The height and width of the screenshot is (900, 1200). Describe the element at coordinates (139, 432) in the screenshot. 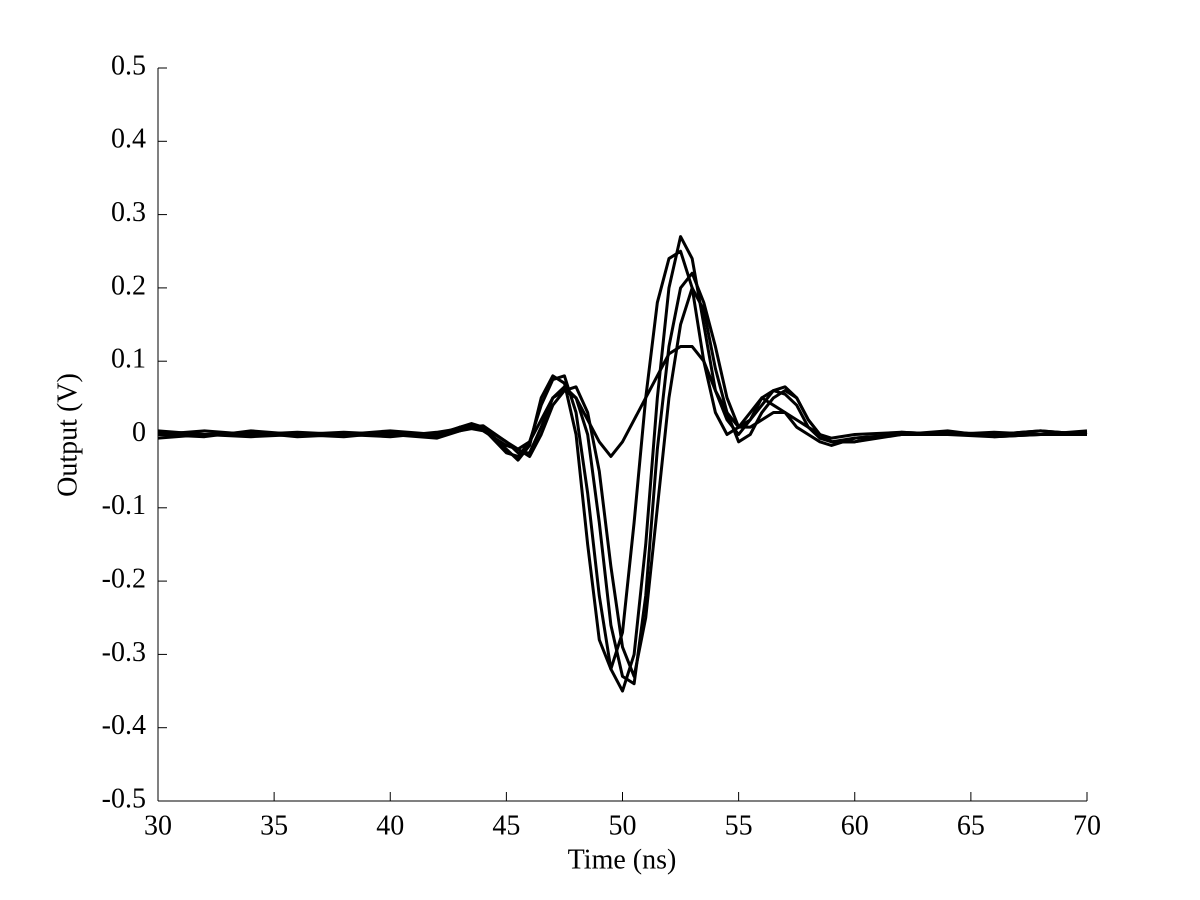

I see `y-tick-label: 0` at that location.